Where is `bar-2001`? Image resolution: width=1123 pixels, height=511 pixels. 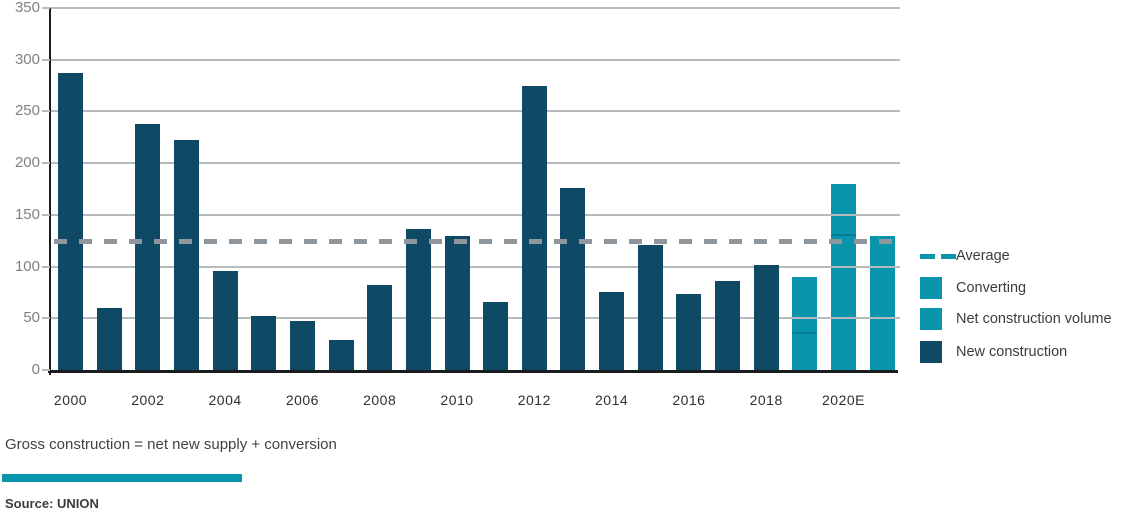
bar-2001 is located at coordinates (109, 338).